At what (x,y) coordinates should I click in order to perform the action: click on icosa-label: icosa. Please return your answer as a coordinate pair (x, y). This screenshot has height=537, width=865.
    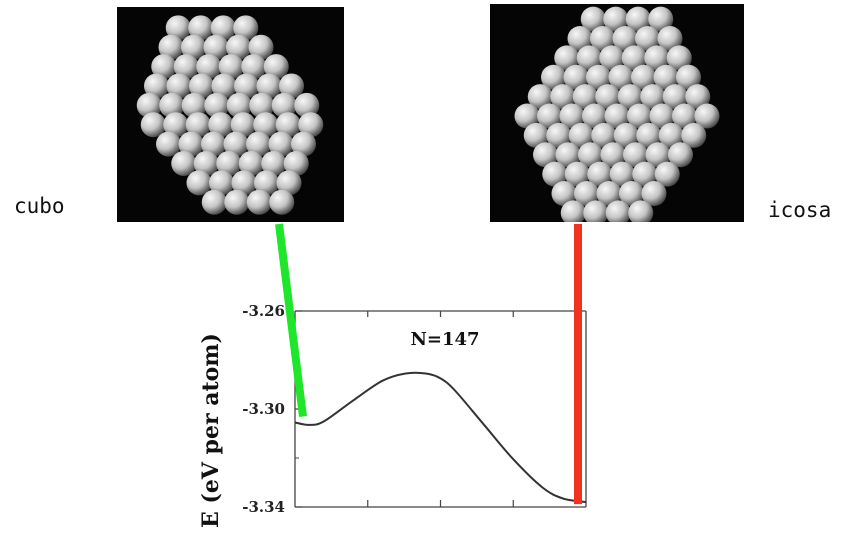
    Looking at the image, I should click on (800, 210).